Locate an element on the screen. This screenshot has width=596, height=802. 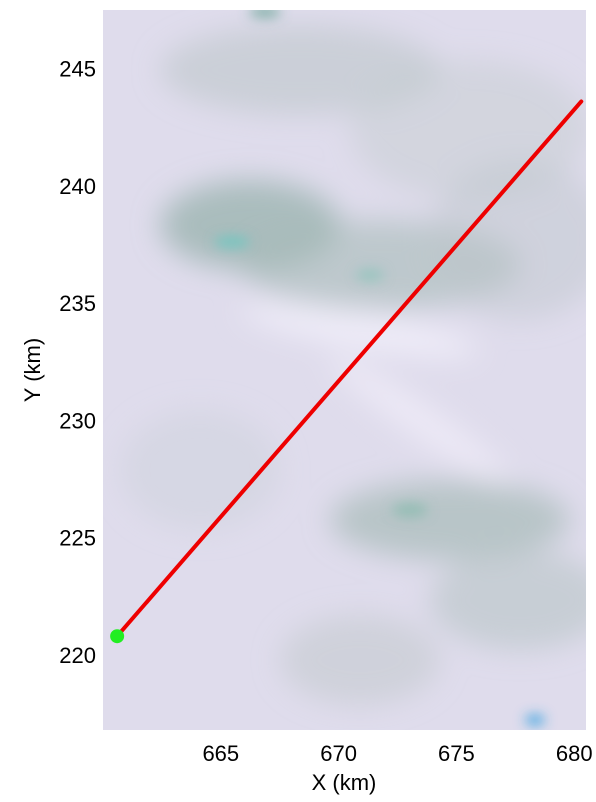
y-tick-labels: 220 225 230 235 240 245 is located at coordinates (77, 362).